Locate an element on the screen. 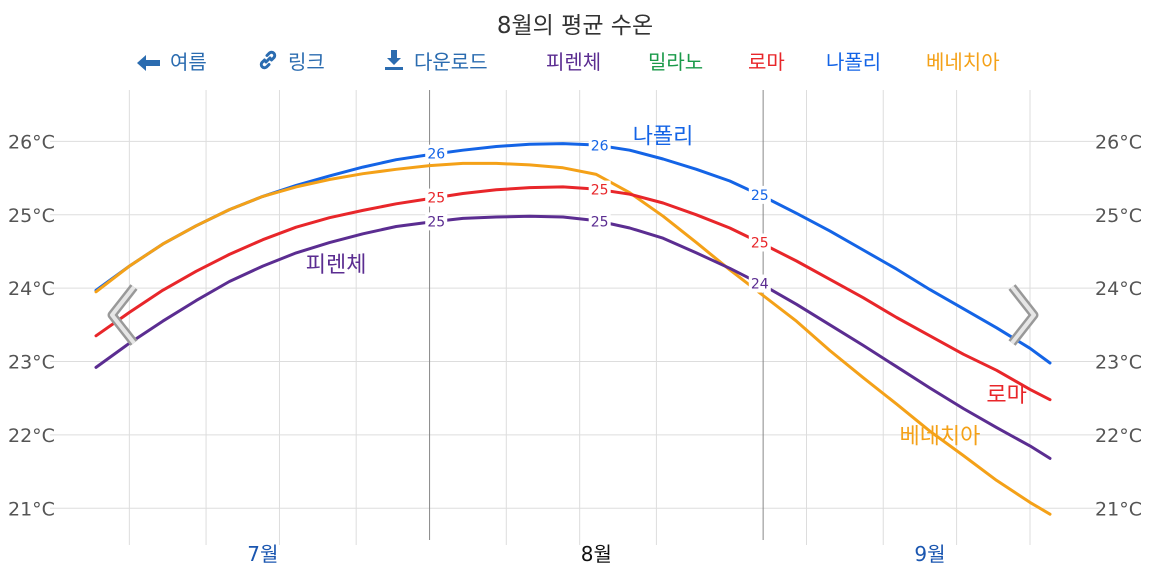 Image resolution: width=1150 pixels, height=574 pixels. series-label: 피렌체 is located at coordinates (336, 265).